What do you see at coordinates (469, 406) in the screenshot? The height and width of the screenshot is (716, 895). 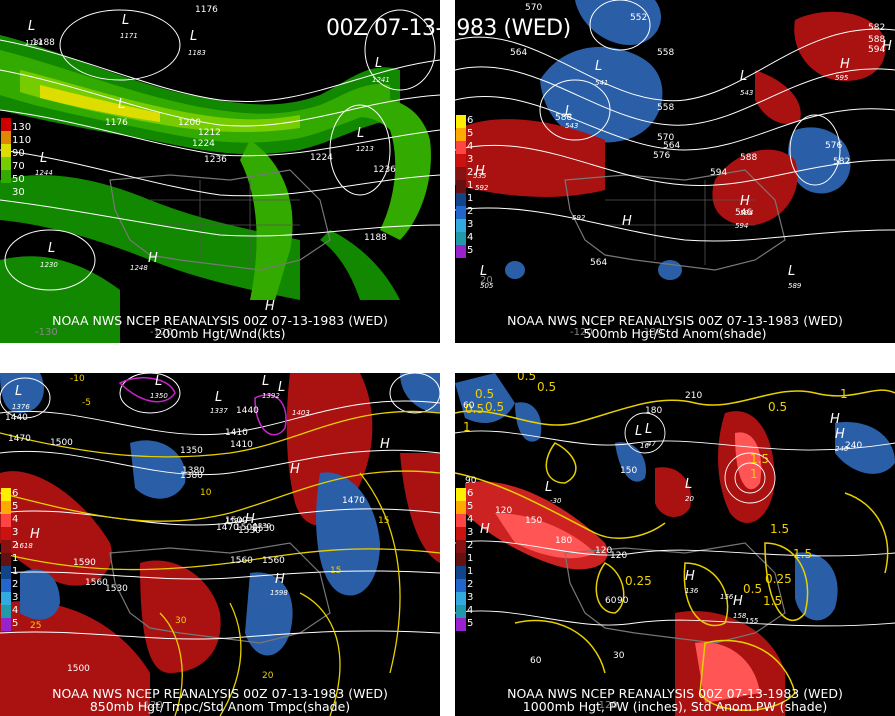 I see `contour-label: 60` at bounding box center [469, 406].